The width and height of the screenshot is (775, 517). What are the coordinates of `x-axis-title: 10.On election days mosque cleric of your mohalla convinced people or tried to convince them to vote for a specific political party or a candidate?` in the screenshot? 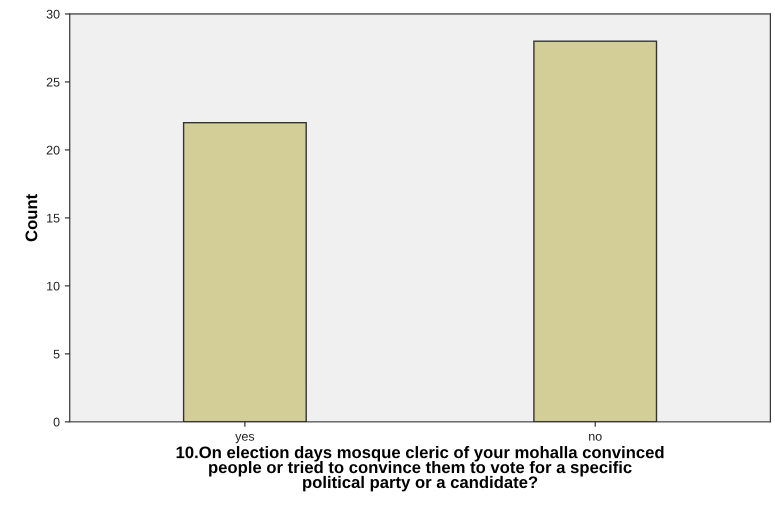 It's located at (420, 469).